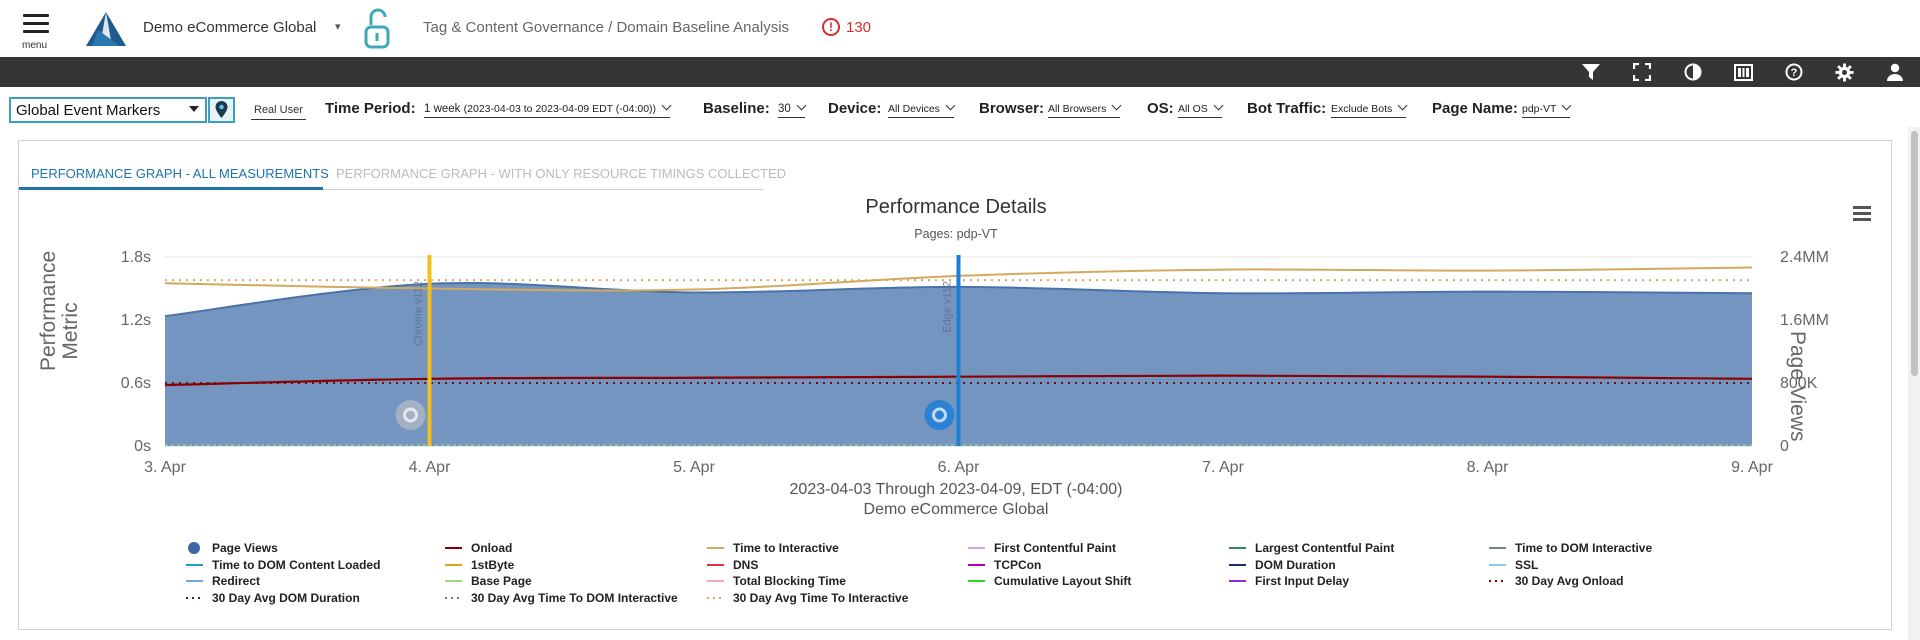 The width and height of the screenshot is (1920, 640). Describe the element at coordinates (230, 27) in the screenshot. I see `site-selector: Demo eCommerce Global` at that location.